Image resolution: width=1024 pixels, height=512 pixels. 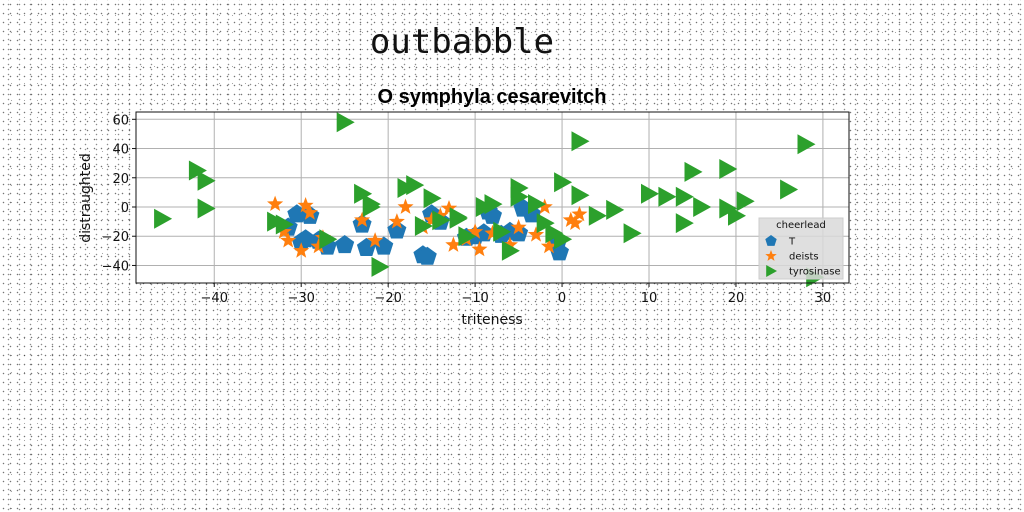 What do you see at coordinates (792, 242) in the screenshot?
I see `legend-entry-label: T` at bounding box center [792, 242].